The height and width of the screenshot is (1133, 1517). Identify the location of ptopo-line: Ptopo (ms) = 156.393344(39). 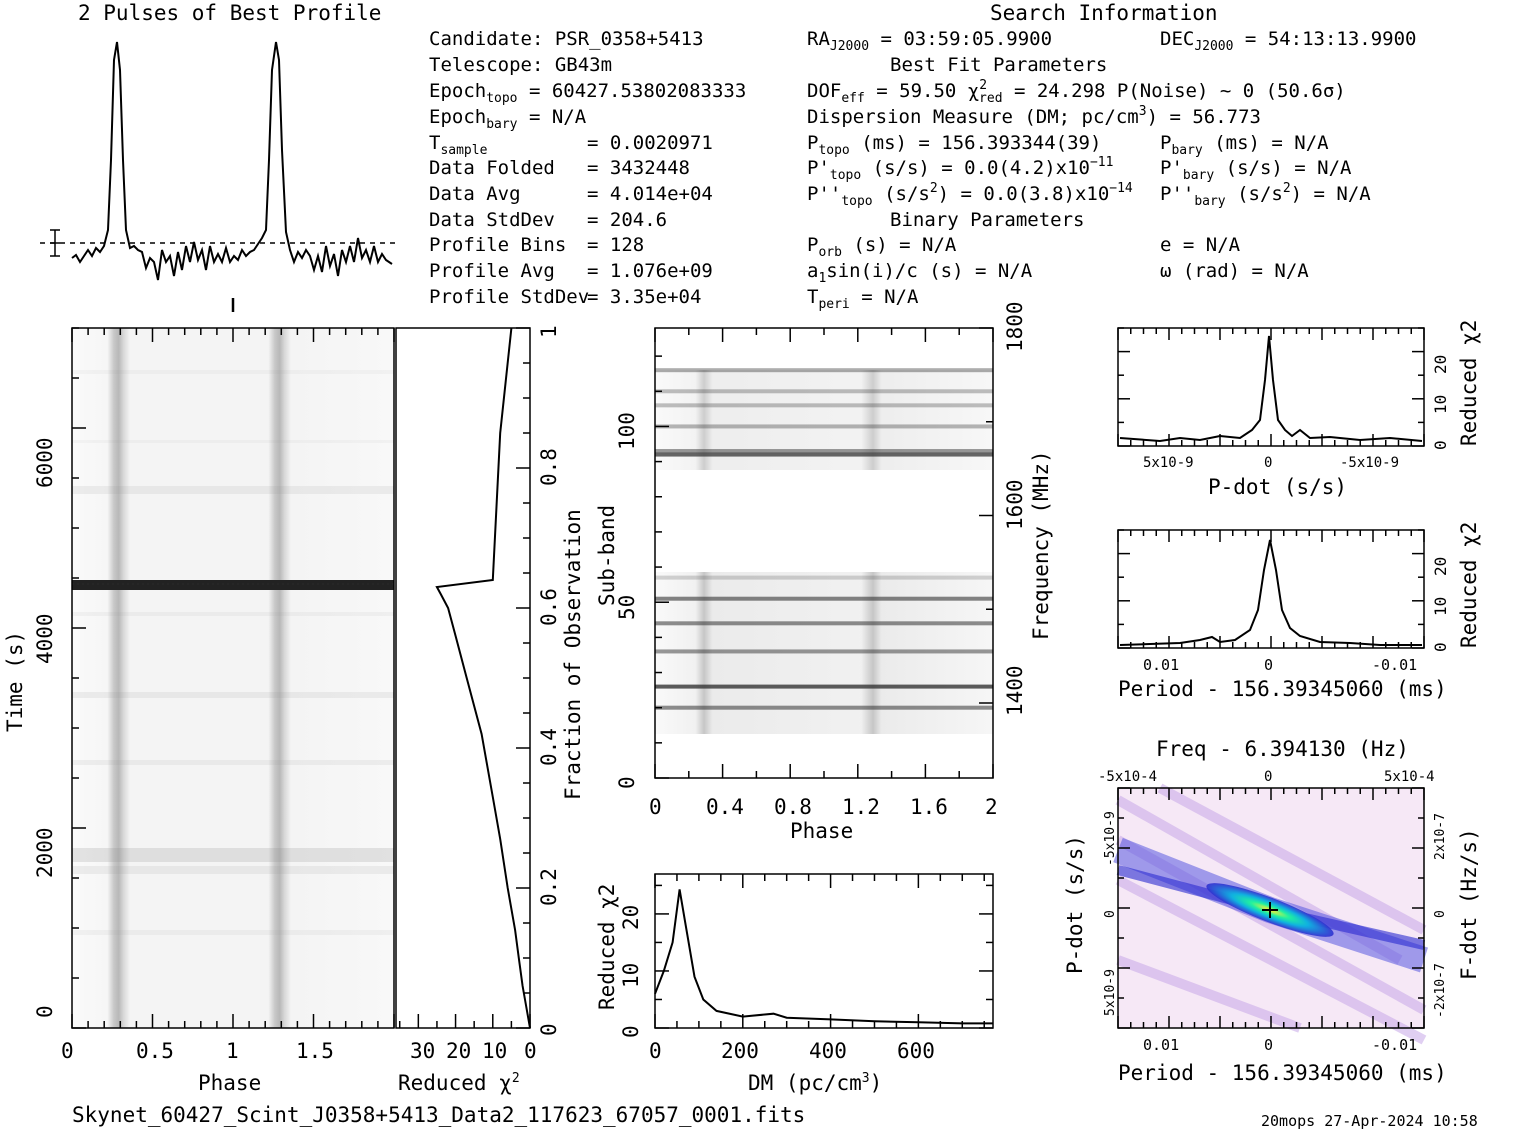
(954, 145).